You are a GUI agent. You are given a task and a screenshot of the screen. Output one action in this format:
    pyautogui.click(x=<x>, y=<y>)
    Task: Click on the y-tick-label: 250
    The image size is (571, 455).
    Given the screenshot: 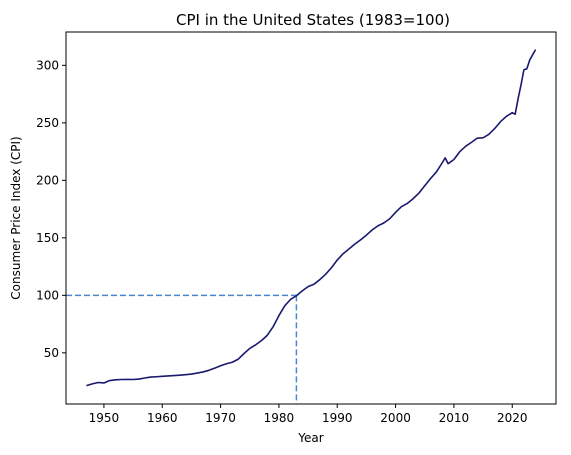 What is the action you would take?
    pyautogui.click(x=47, y=123)
    